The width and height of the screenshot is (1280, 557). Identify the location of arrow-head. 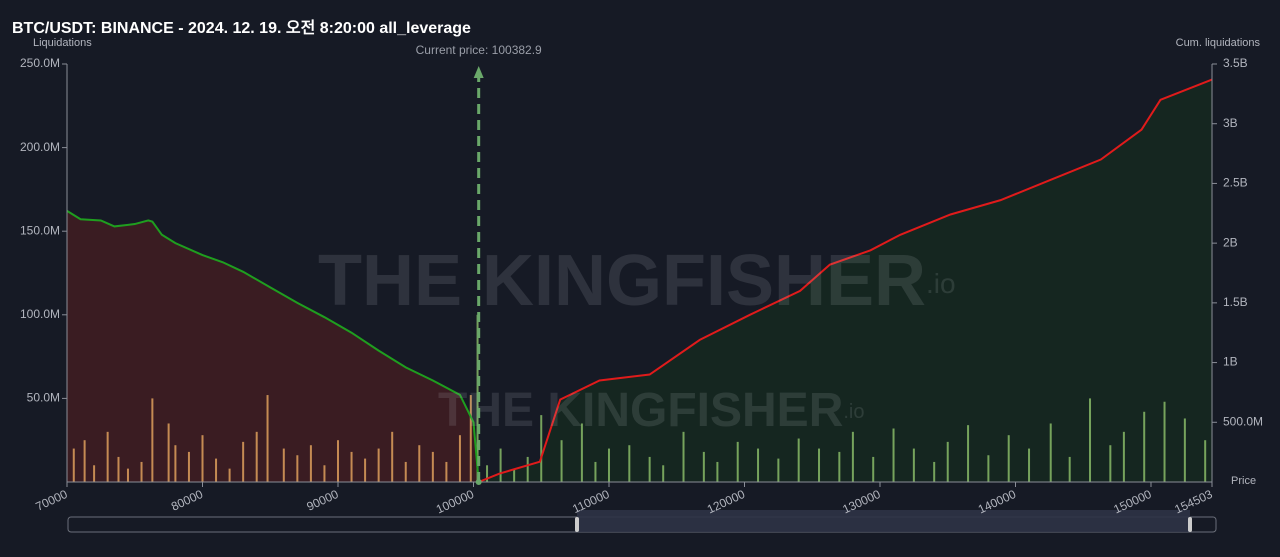
(478, 72).